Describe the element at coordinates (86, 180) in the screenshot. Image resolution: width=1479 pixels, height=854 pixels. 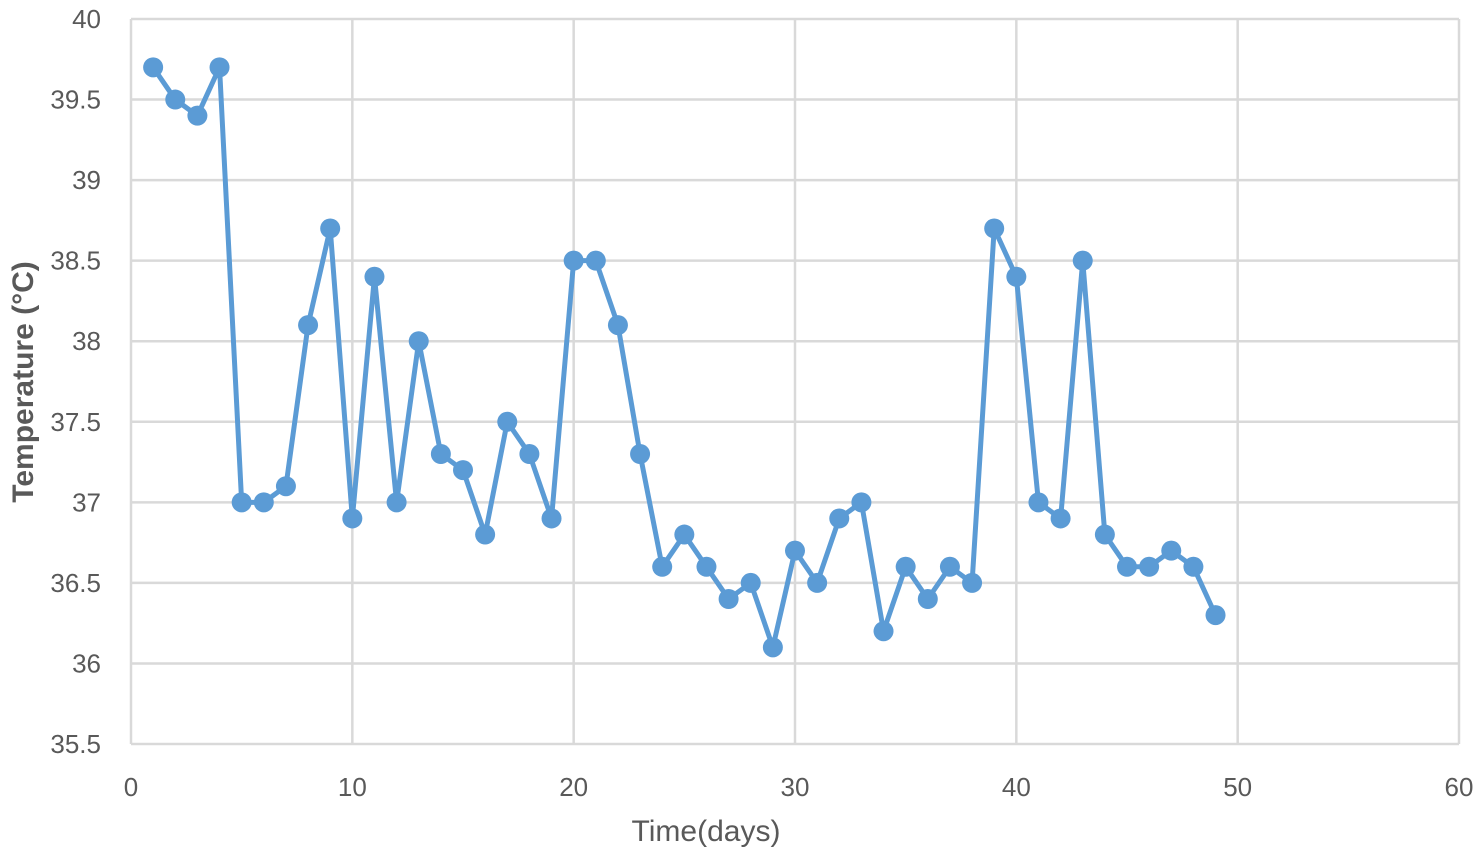
I see `y-tick-label: 39` at that location.